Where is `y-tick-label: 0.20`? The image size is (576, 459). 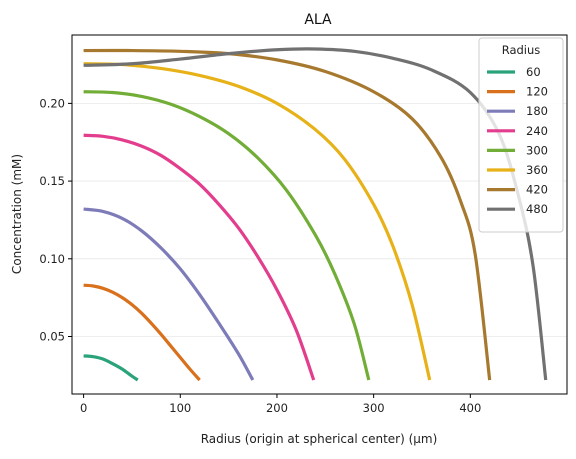
y-tick-label: 0.20 is located at coordinates (52, 103).